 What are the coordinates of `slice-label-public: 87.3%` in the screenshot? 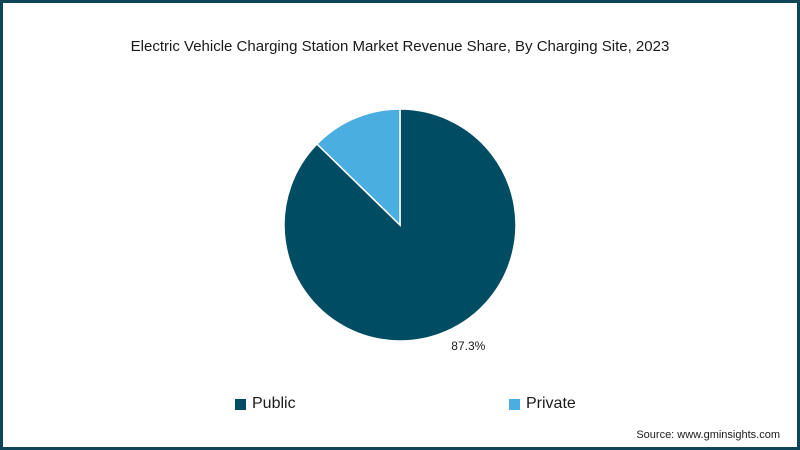 It's located at (468, 346).